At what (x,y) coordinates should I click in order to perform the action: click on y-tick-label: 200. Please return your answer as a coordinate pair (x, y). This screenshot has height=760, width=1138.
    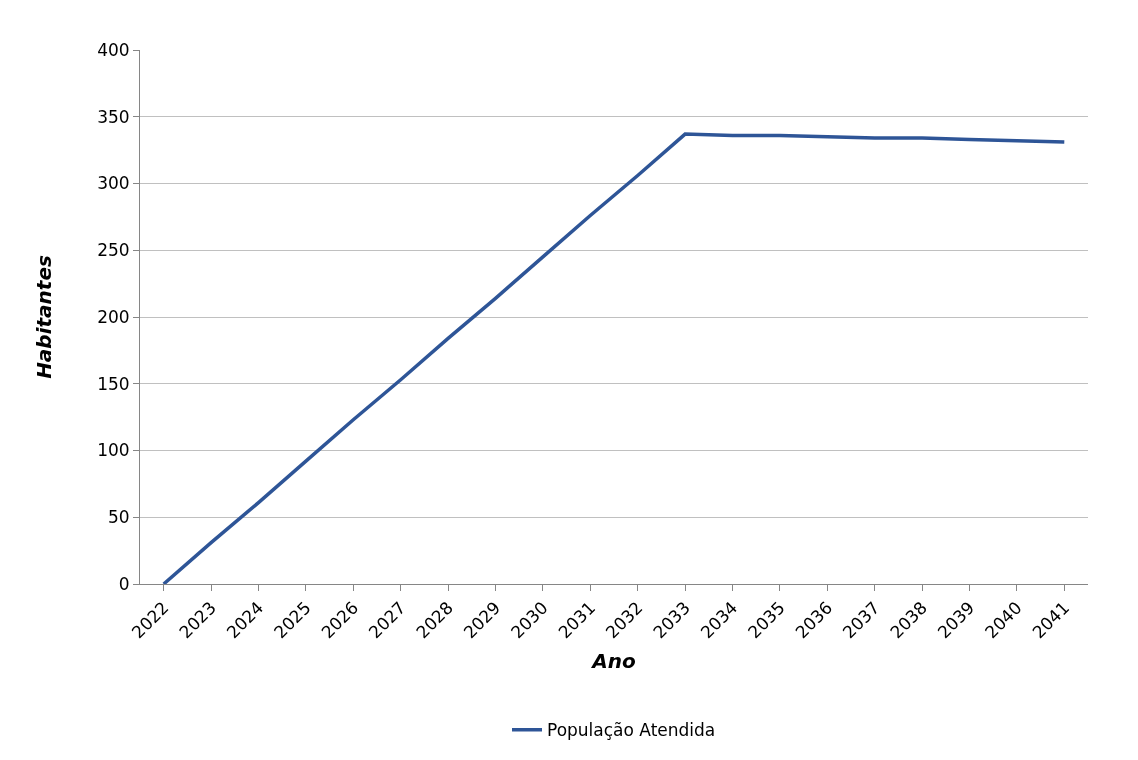
    Looking at the image, I should click on (113, 316).